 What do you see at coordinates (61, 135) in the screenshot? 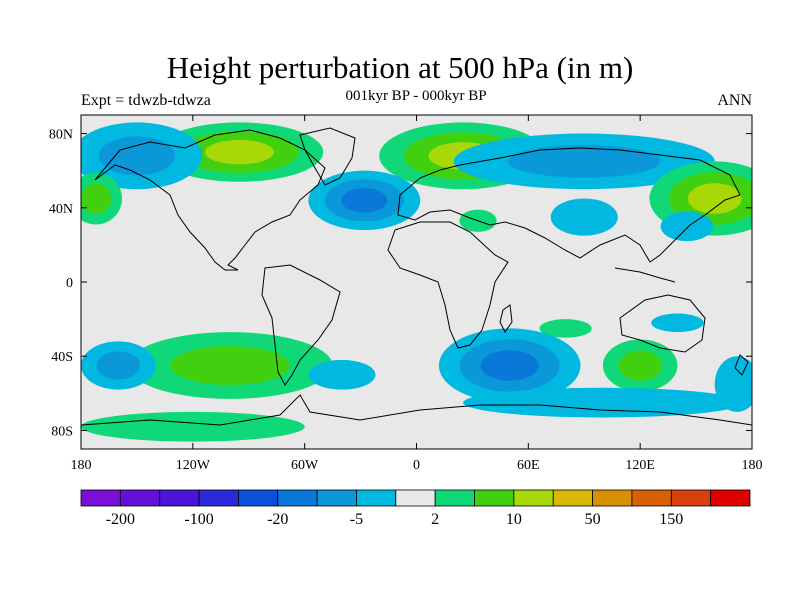
I see `lat-label-0: 80N` at bounding box center [61, 135].